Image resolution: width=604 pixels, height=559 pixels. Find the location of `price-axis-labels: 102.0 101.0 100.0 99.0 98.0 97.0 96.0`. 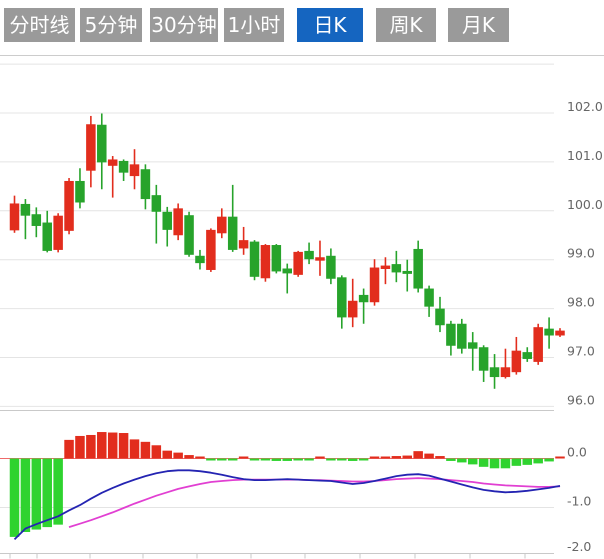

price-axis-labels: 102.0 101.0 100.0 99.0 98.0 97.0 96.0 is located at coordinates (585, 253).